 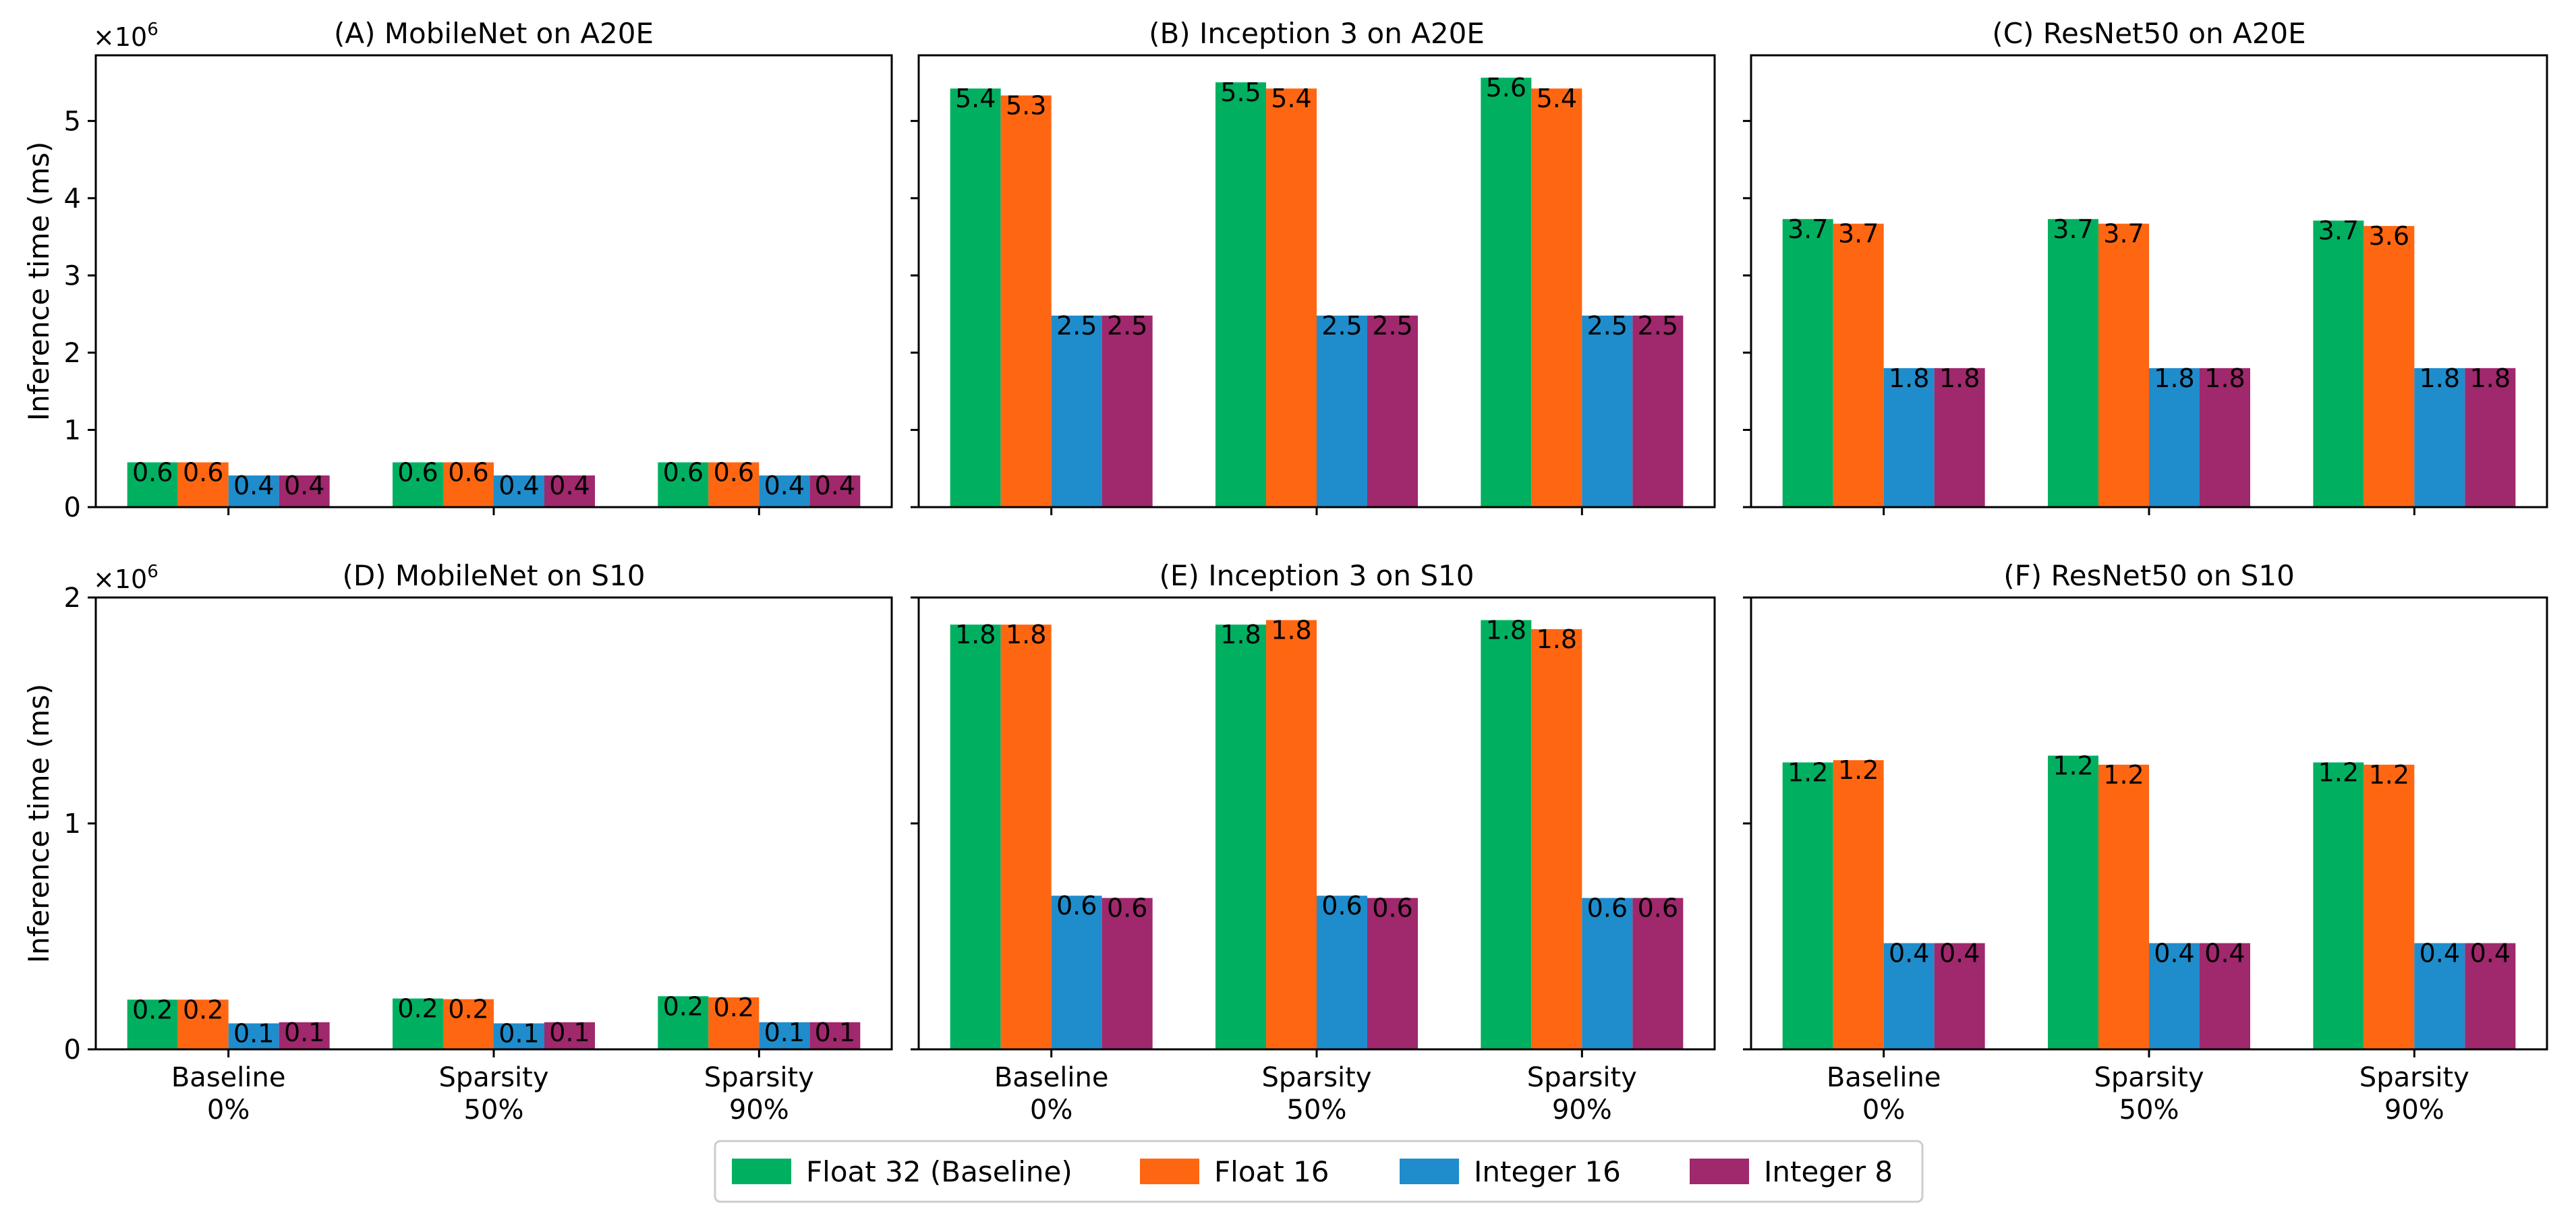 I want to click on data-label-float-32-baseline-2: 3.7, so click(x=2073, y=229).